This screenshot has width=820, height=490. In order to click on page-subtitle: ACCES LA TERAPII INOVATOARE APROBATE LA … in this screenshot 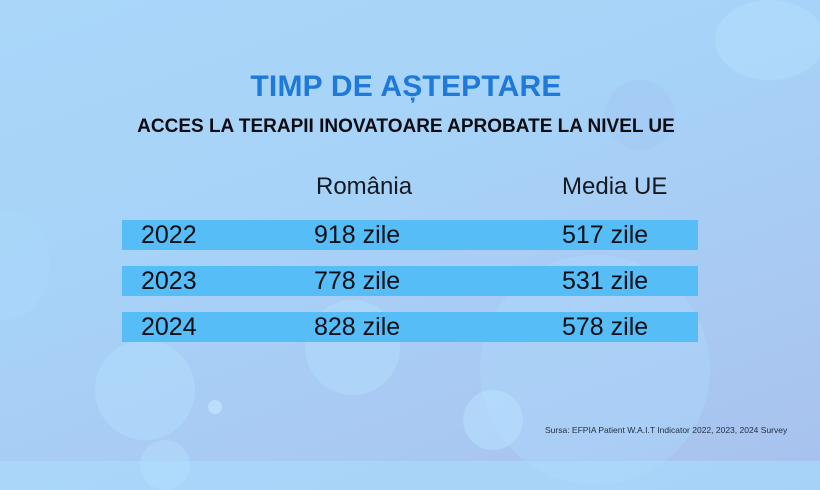, I will do `click(406, 126)`.